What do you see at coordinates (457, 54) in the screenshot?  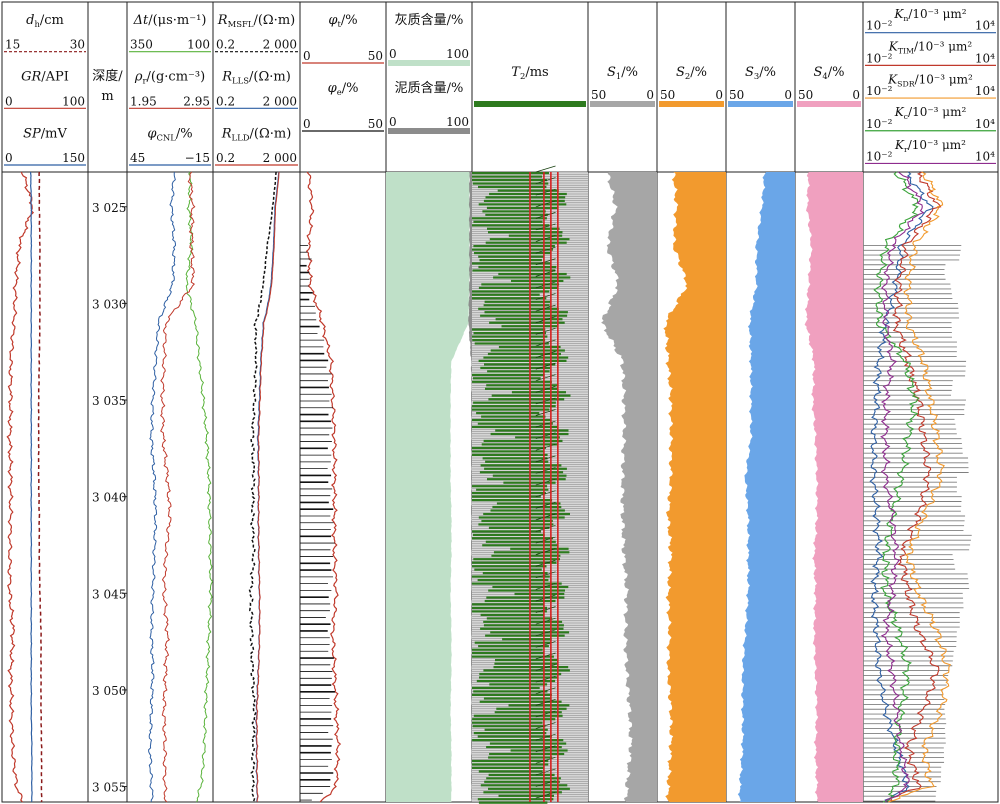 I see `header-max-t5: 100` at bounding box center [457, 54].